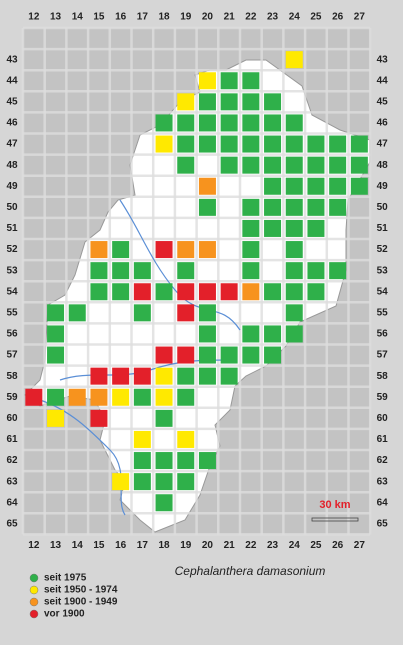 The height and width of the screenshot is (645, 403). What do you see at coordinates (383, 376) in the screenshot?
I see `row-label: 58` at bounding box center [383, 376].